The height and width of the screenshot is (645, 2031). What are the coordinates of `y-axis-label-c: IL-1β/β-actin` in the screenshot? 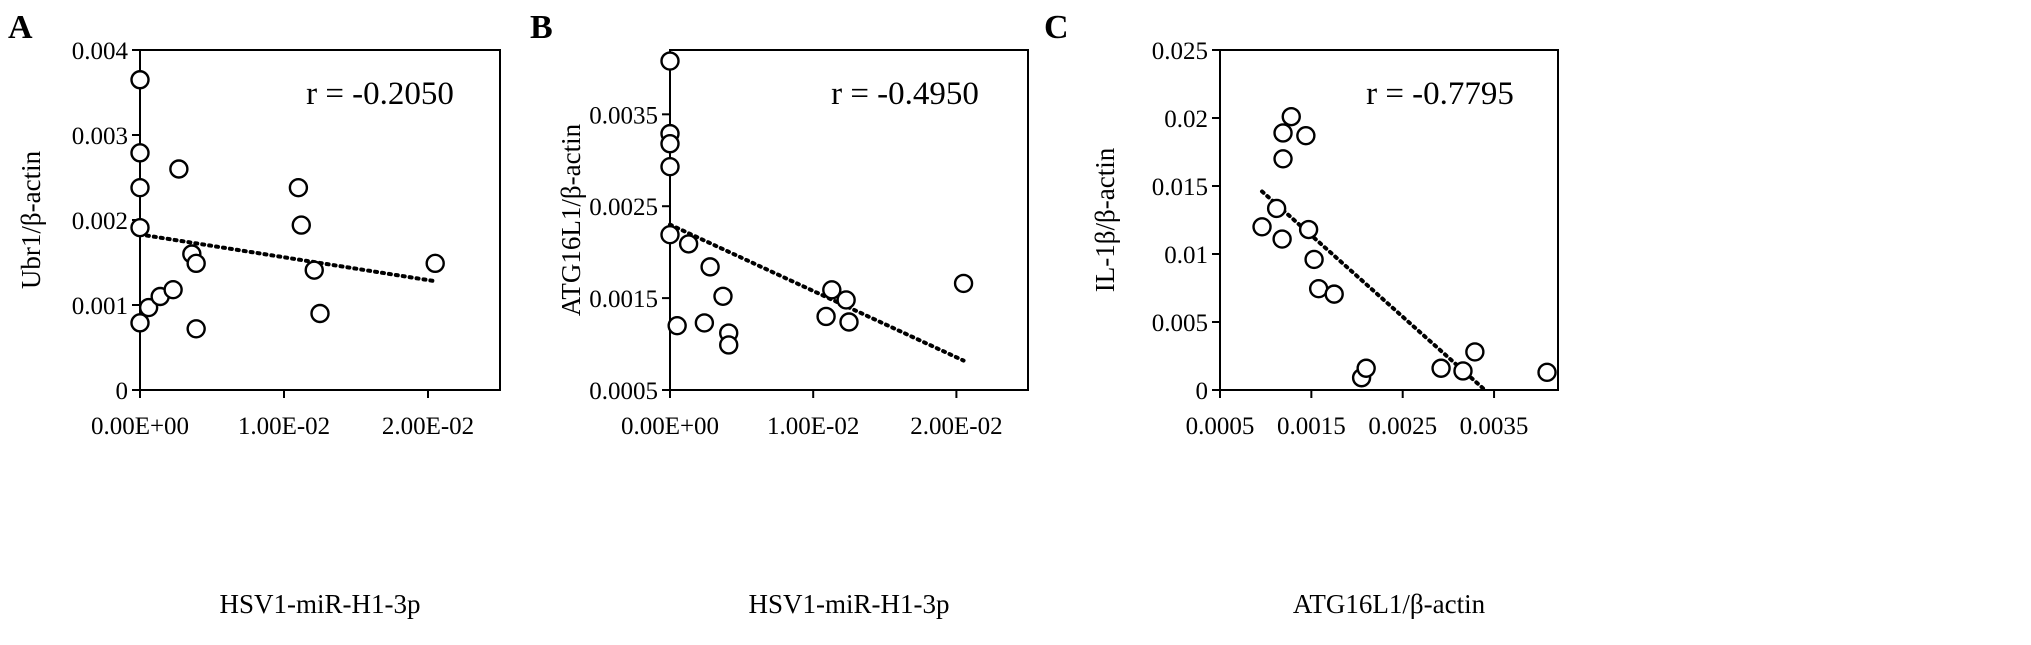 It's located at (1105, 219).